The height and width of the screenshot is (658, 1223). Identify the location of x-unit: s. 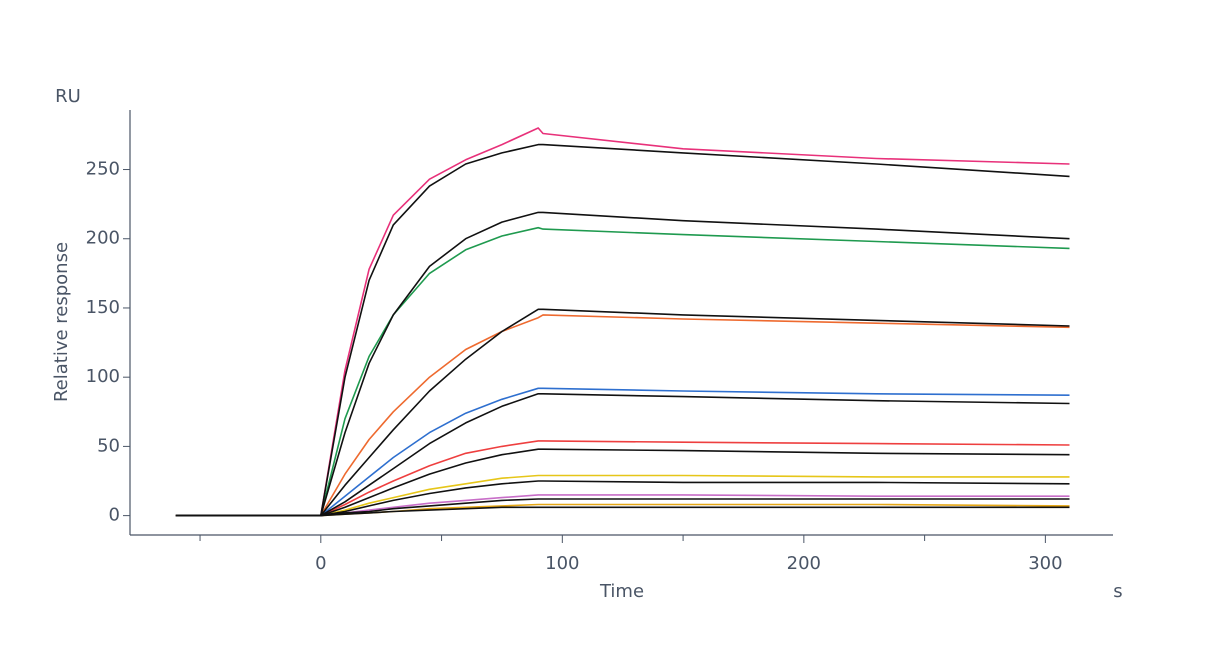
(1117, 591).